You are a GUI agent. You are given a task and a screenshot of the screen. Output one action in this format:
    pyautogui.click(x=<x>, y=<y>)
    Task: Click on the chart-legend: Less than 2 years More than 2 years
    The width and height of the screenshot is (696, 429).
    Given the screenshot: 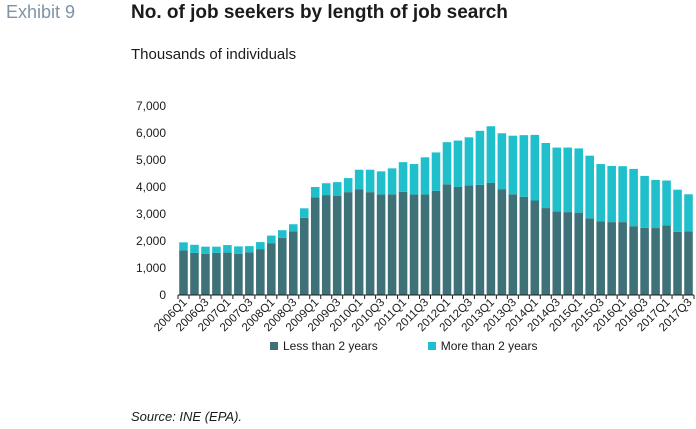 What is the action you would take?
    pyautogui.click(x=428, y=346)
    